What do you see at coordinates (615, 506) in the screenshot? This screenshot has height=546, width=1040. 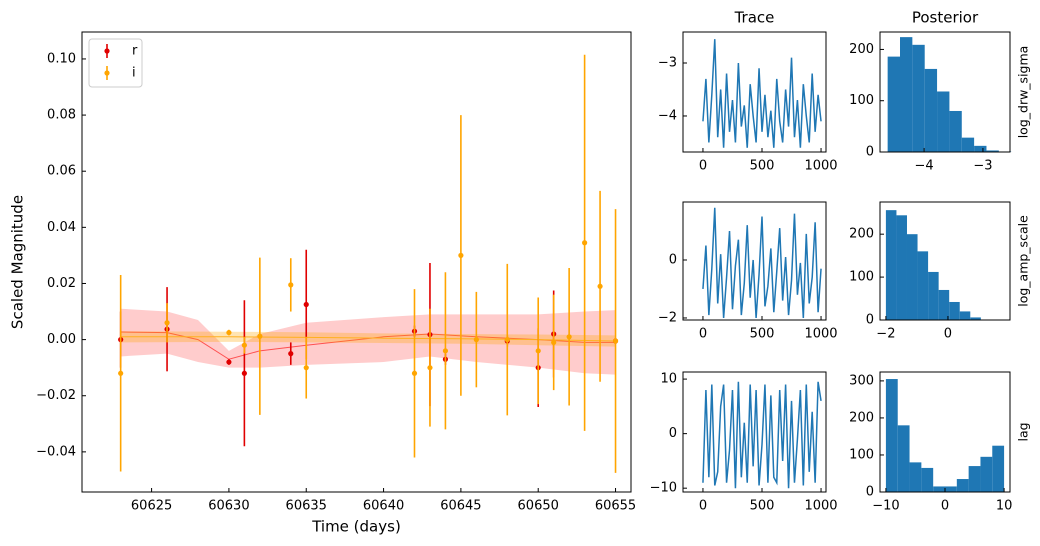 I see `x-tick-label: 60655` at bounding box center [615, 506].